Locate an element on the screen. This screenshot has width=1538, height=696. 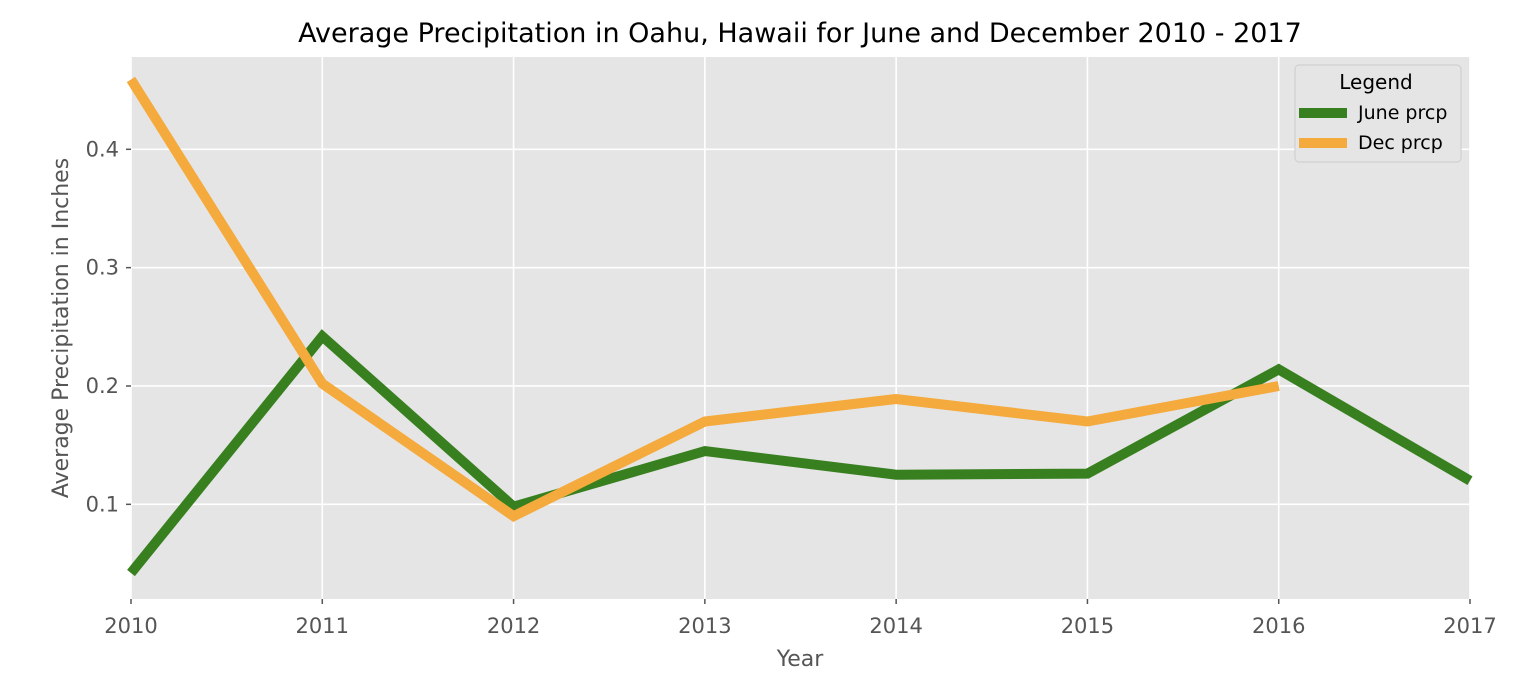
y-tick-label: 0.1 is located at coordinates (102, 504).